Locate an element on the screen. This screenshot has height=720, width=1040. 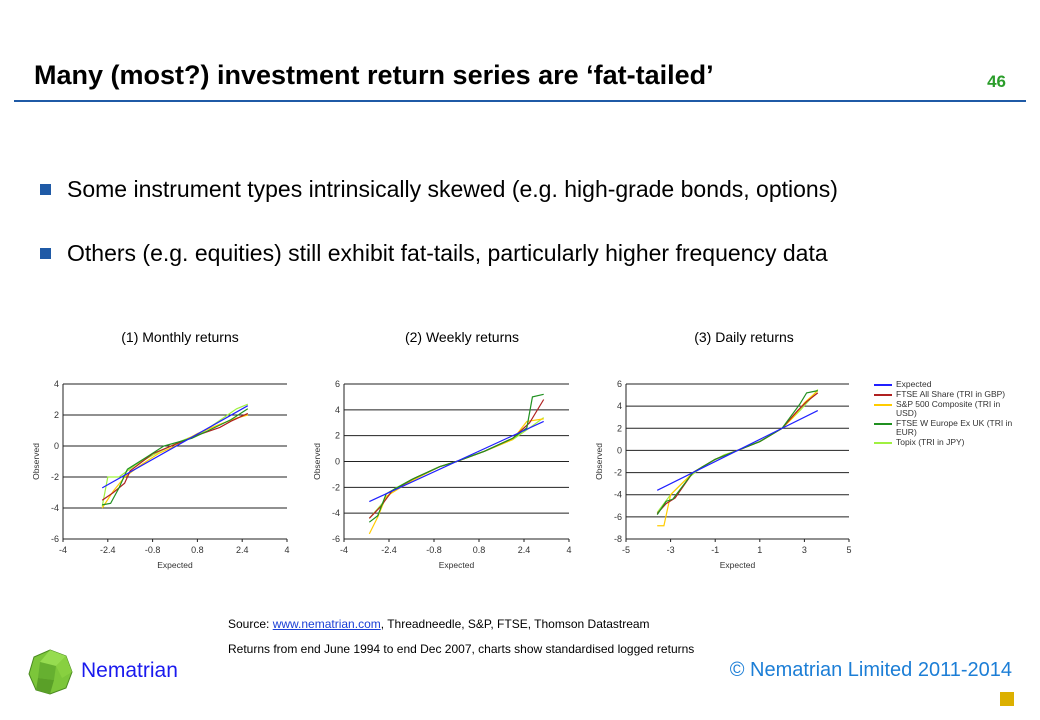
title-rule is located at coordinates (520, 101).